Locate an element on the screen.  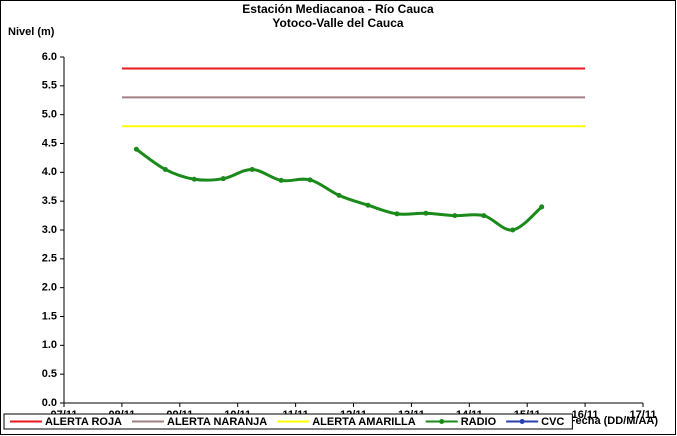
y-tick-label: 0.0 is located at coordinates (49, 403).